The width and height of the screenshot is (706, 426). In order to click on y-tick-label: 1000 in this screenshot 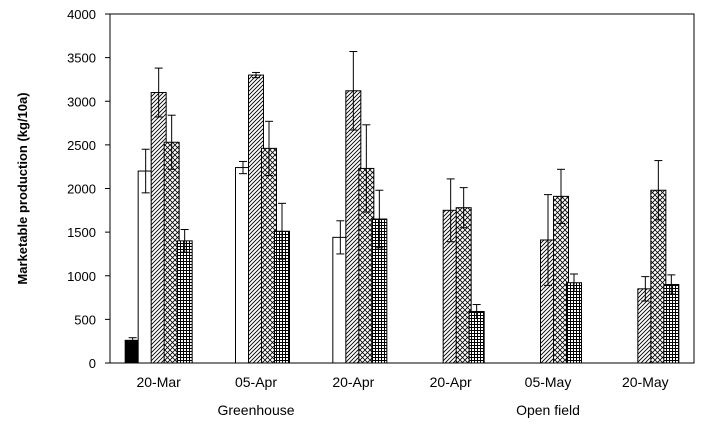, I will do `click(81, 276)`.